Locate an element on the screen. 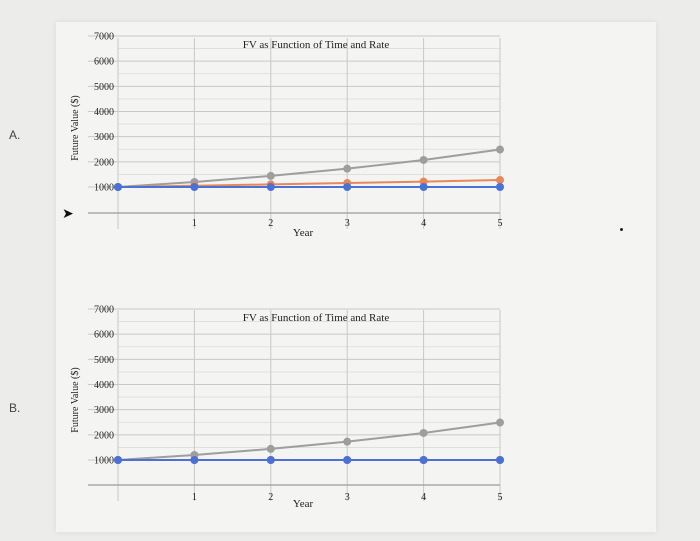  option-a-label: A. is located at coordinates (15, 135).